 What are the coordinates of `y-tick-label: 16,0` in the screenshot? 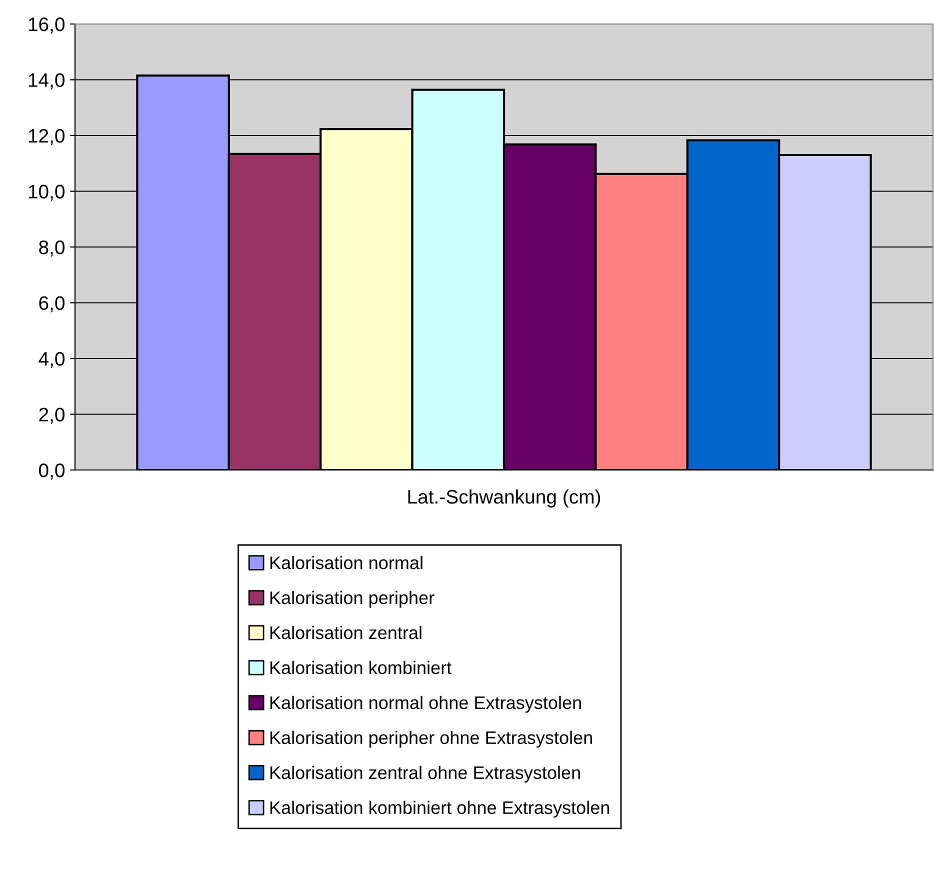 It's located at (46, 25).